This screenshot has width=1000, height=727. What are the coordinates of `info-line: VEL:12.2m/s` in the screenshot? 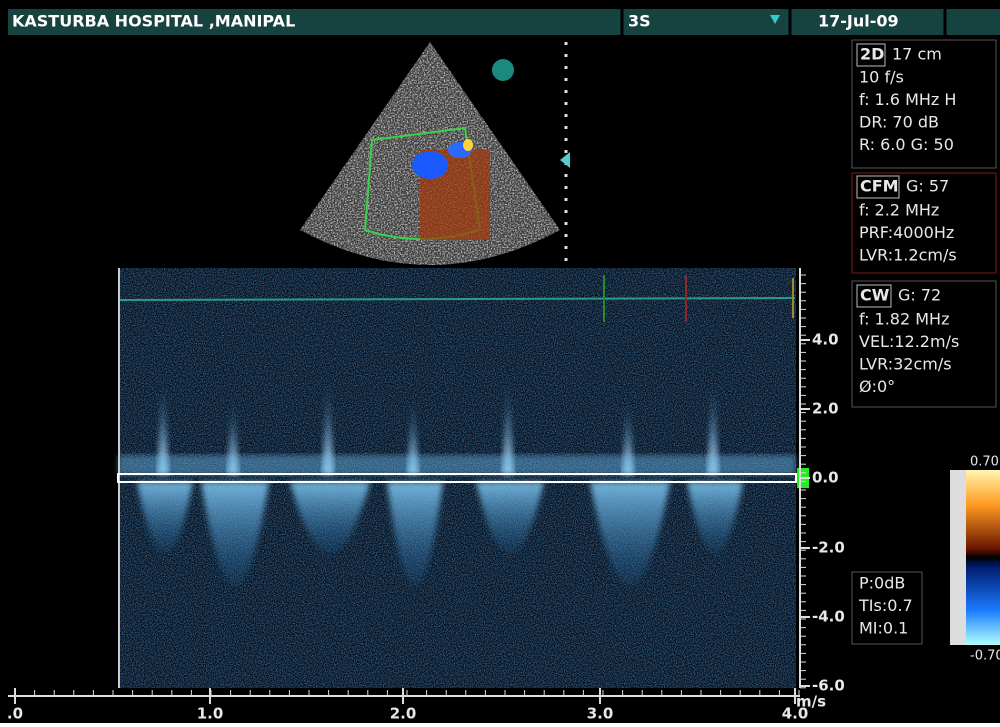 It's located at (909, 341).